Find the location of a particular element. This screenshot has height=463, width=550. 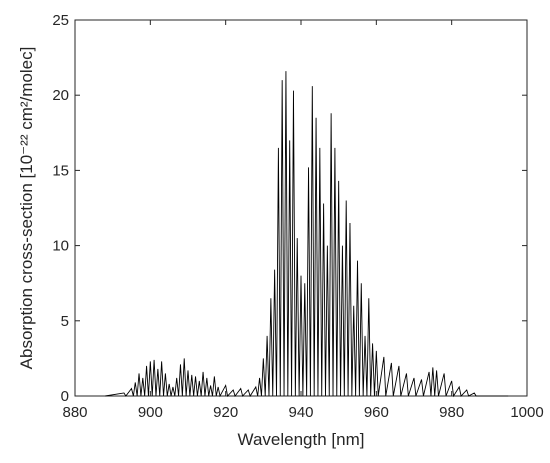

x-tick-label: 880 is located at coordinates (74, 412).